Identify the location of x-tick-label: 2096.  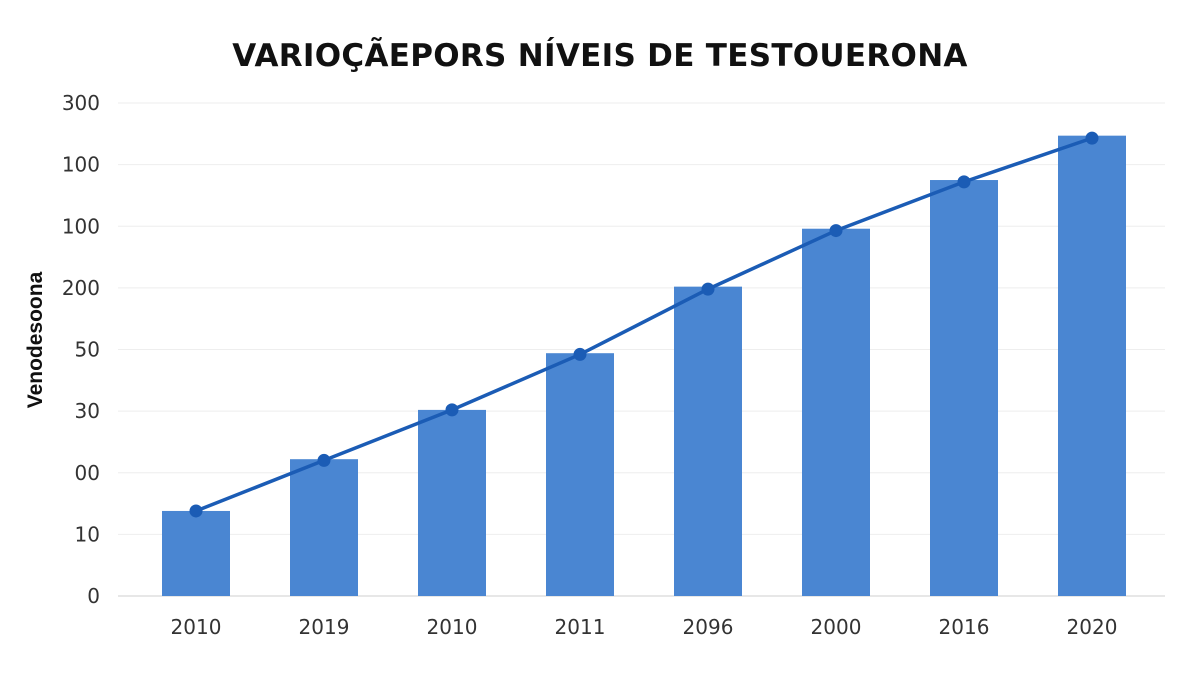
(708, 627).